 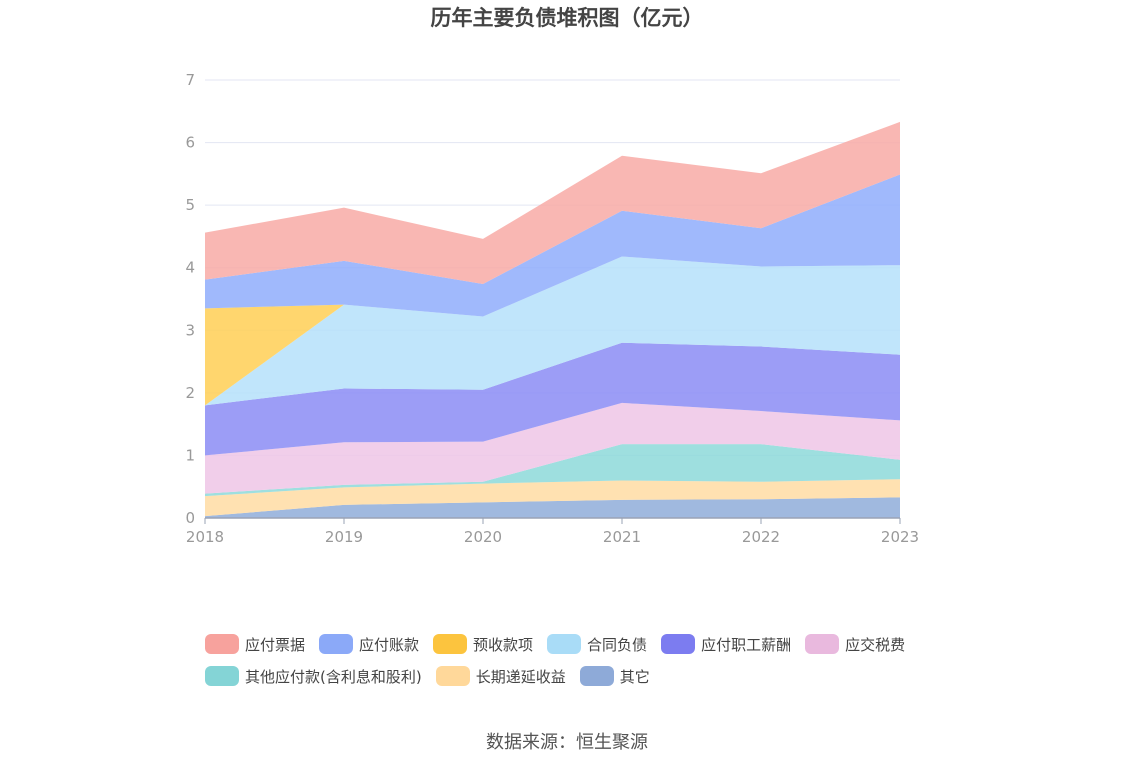 What do you see at coordinates (567, 742) in the screenshot?
I see `data-source-note: 数据来源：恒生聚源` at bounding box center [567, 742].